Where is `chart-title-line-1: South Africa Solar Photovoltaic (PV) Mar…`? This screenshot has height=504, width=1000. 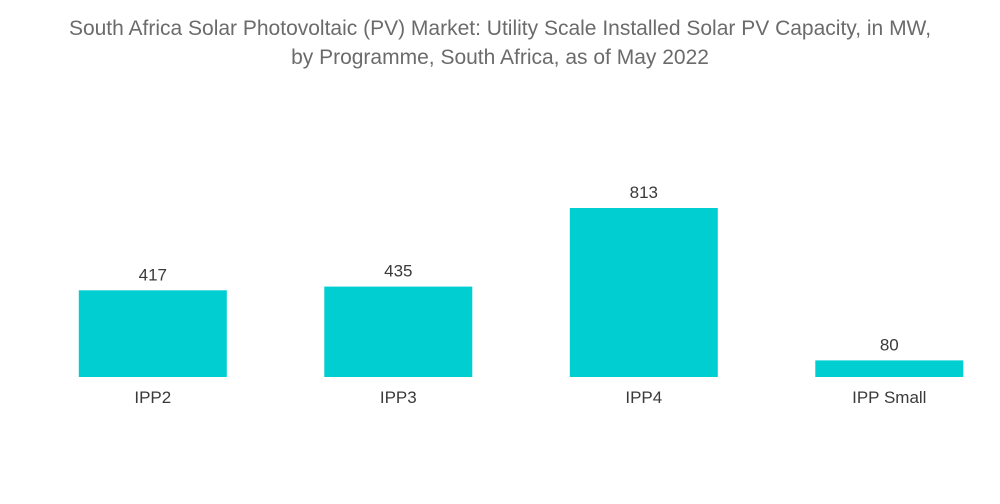 chart-title-line-1: South Africa Solar Photovoltaic (PV) Mar… is located at coordinates (500, 28).